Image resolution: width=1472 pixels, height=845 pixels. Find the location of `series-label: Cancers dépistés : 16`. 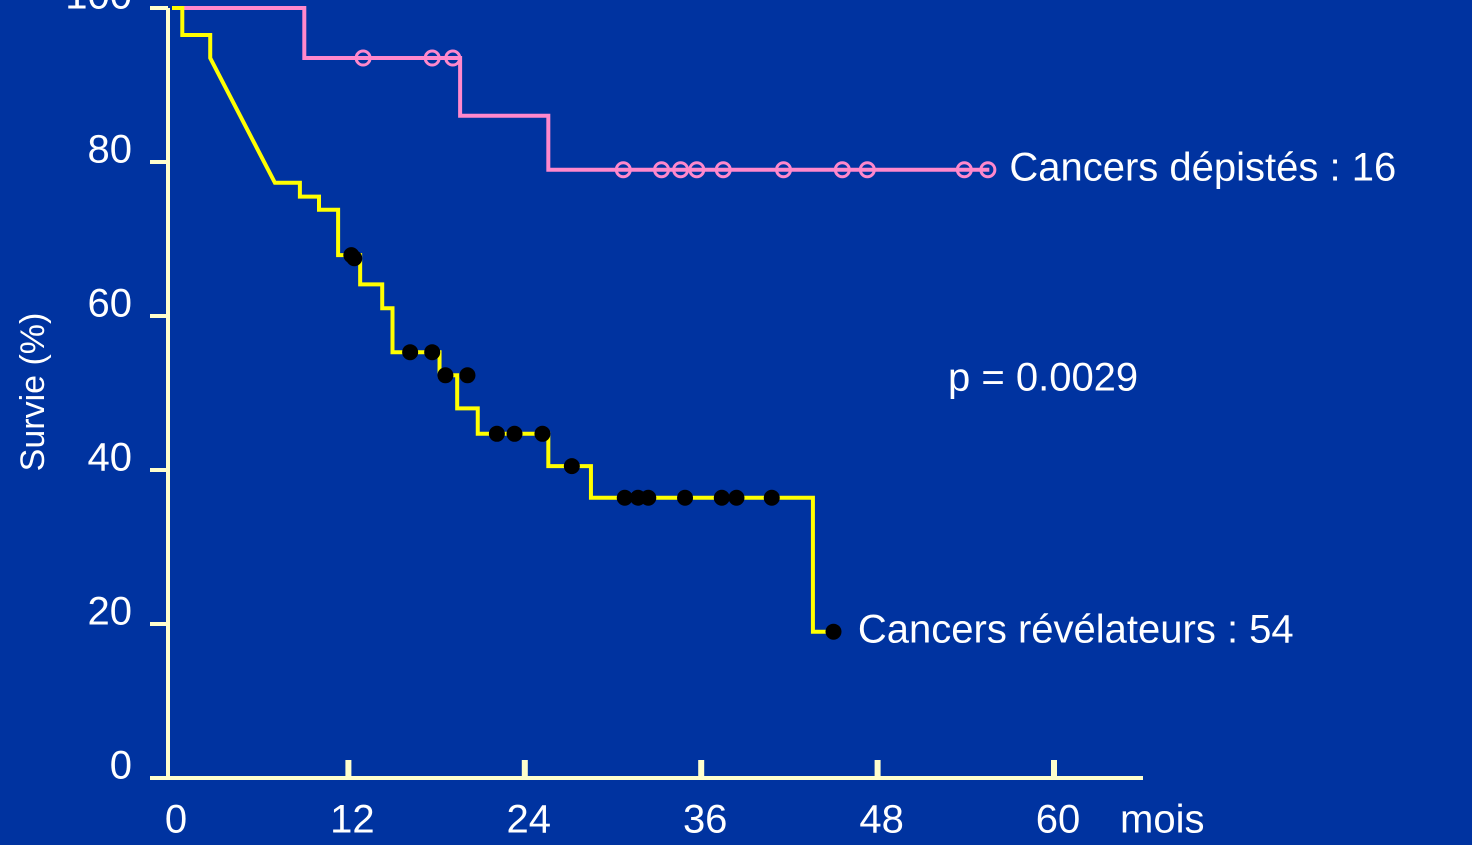

series-label: Cancers dépistés : 16 is located at coordinates (1202, 167).